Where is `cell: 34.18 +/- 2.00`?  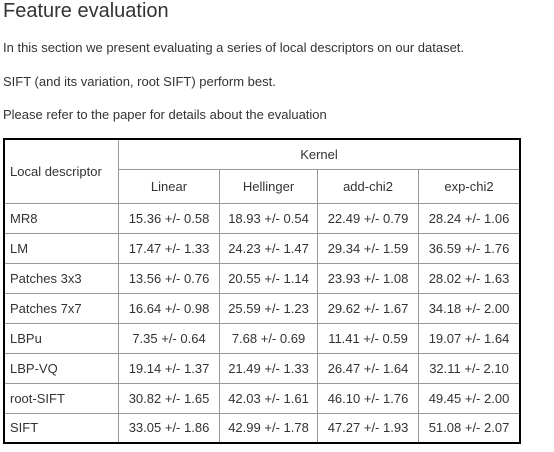 cell: 34.18 +/- 2.00 is located at coordinates (469, 308).